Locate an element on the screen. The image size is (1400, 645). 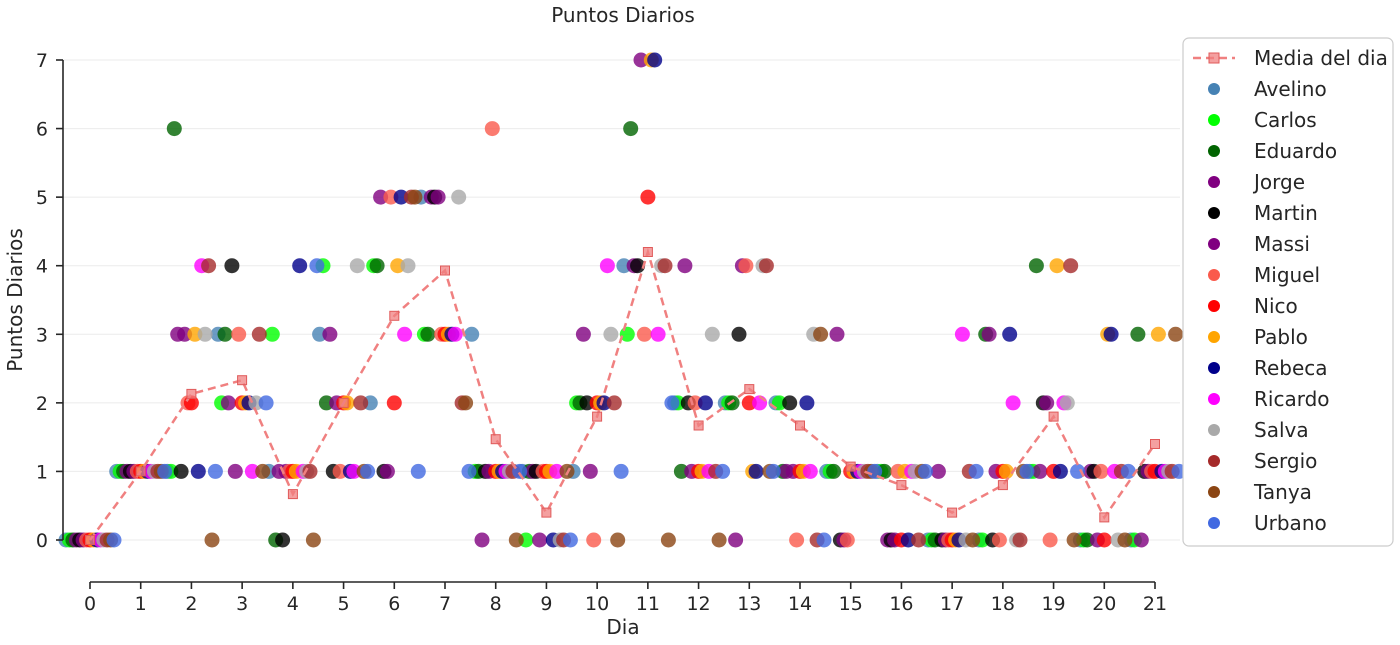
legend-label: Eduardo is located at coordinates (1295, 151).